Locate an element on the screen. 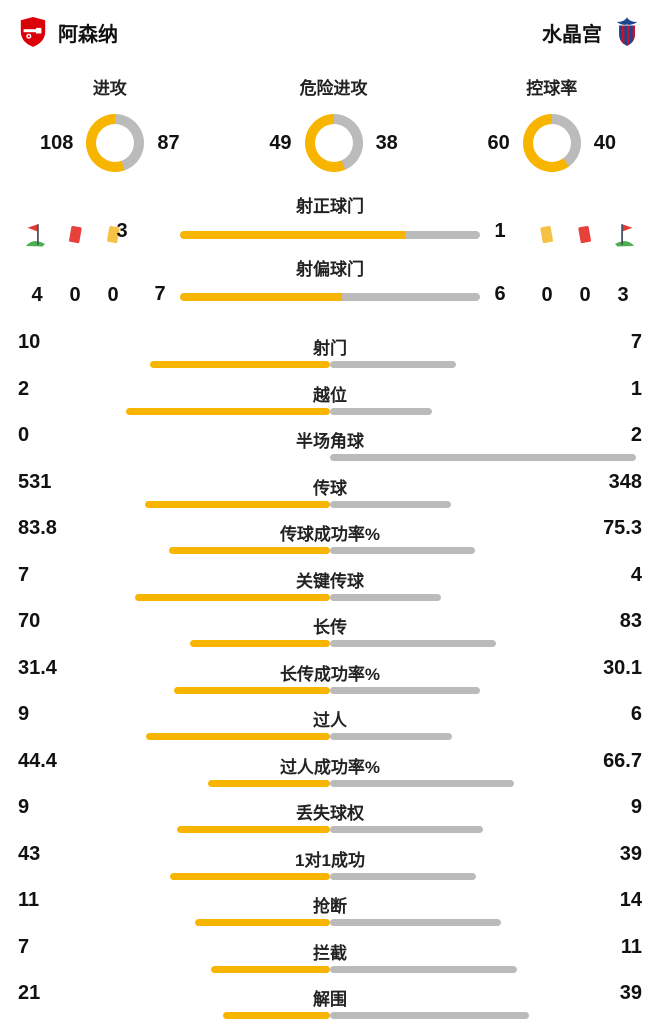 The height and width of the screenshot is (1034, 660). donut-group: 进攻 108 87 is located at coordinates (110, 123).